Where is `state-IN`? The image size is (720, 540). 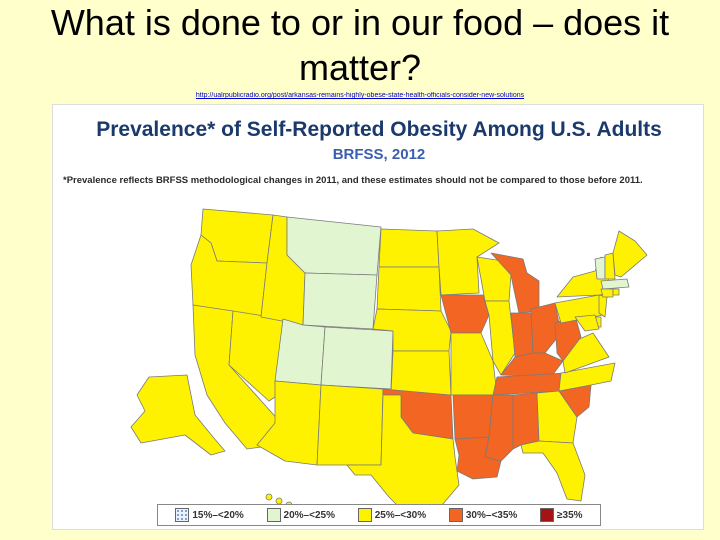
state-IN is located at coordinates (522, 335).